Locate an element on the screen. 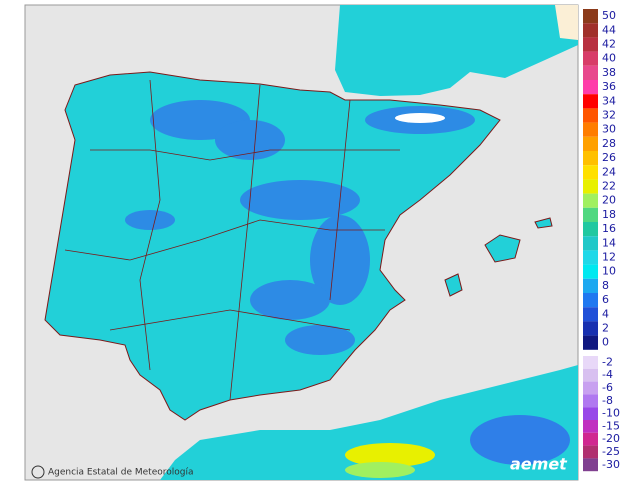  legend-label: 12 is located at coordinates (609, 257).